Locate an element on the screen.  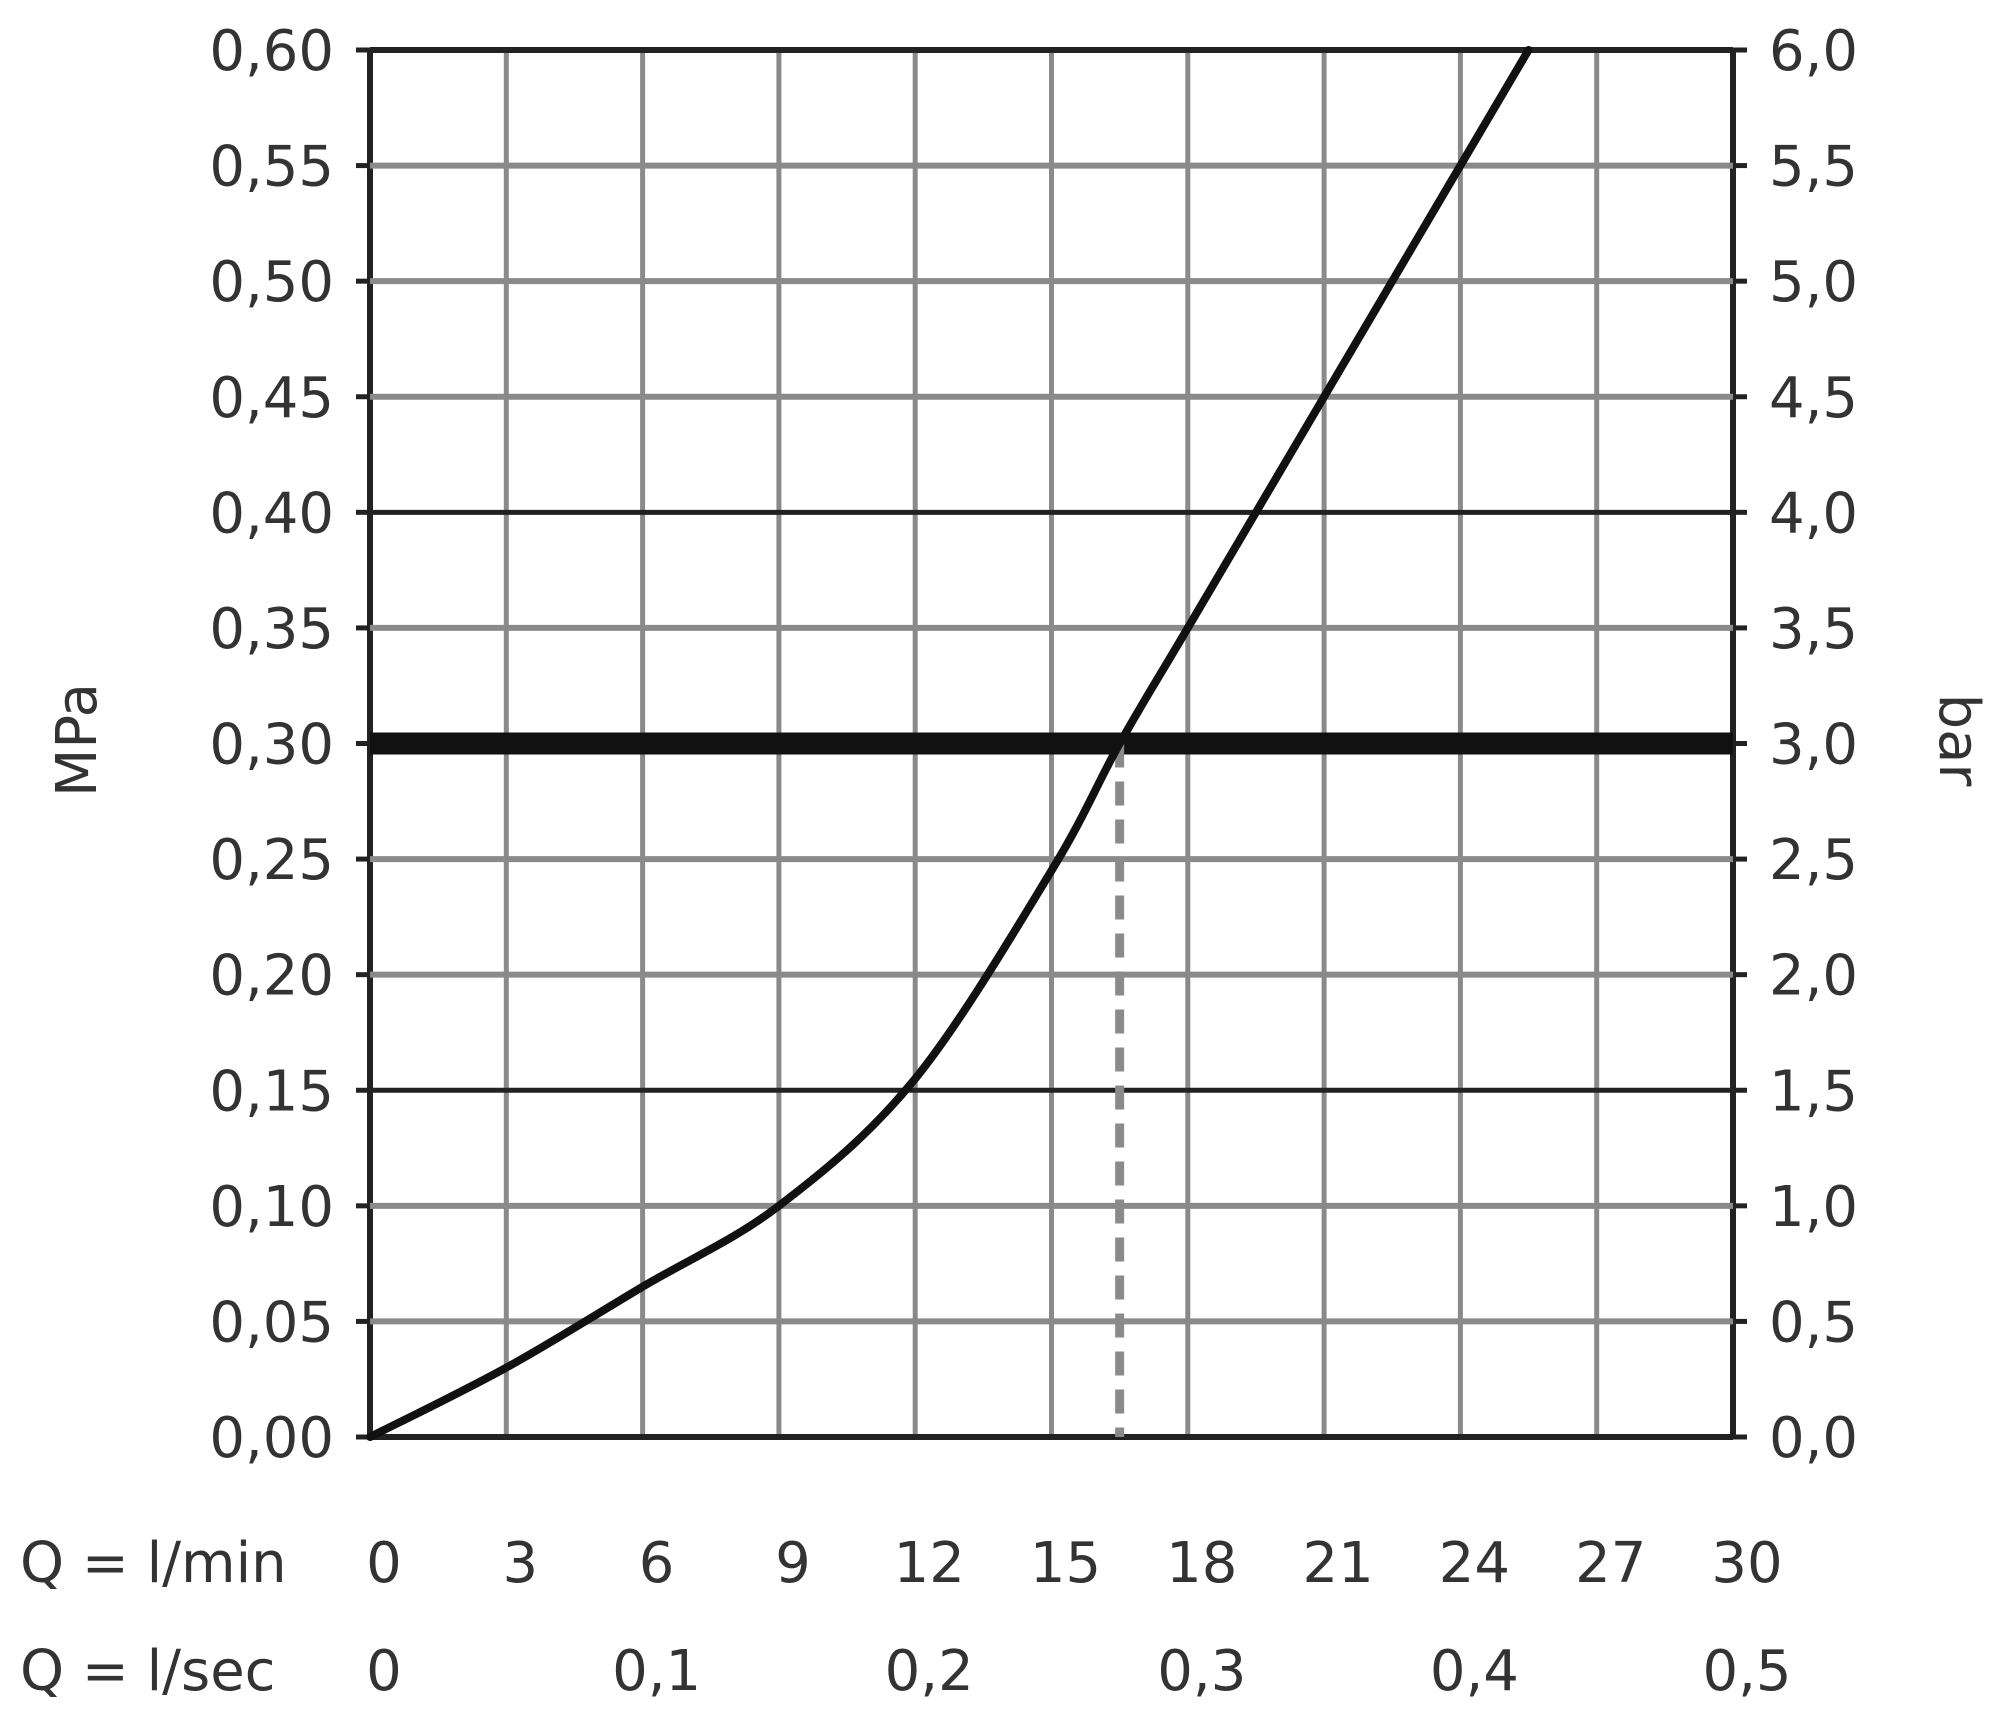
x-tick-label-lmin: 30 is located at coordinates (1746, 1563).